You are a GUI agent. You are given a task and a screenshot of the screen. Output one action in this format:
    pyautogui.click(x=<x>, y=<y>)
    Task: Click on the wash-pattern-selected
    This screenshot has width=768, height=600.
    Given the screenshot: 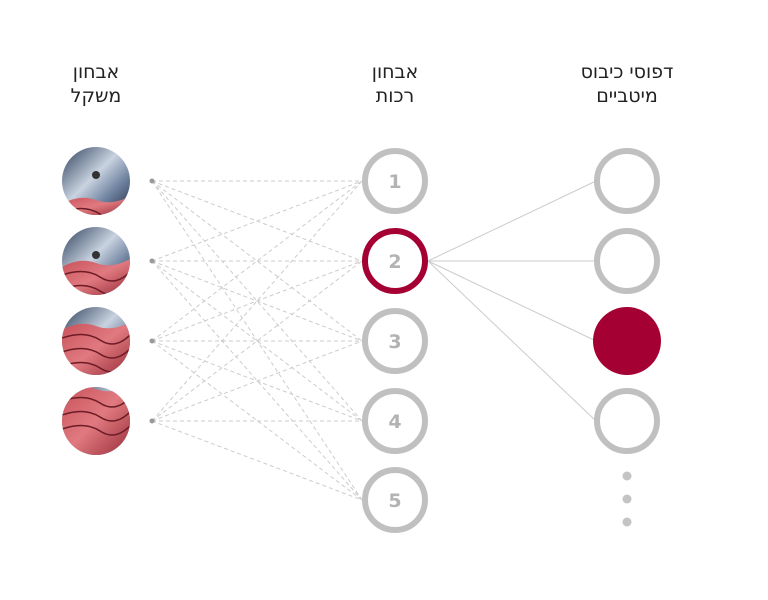 What is the action you would take?
    pyautogui.click(x=627, y=341)
    